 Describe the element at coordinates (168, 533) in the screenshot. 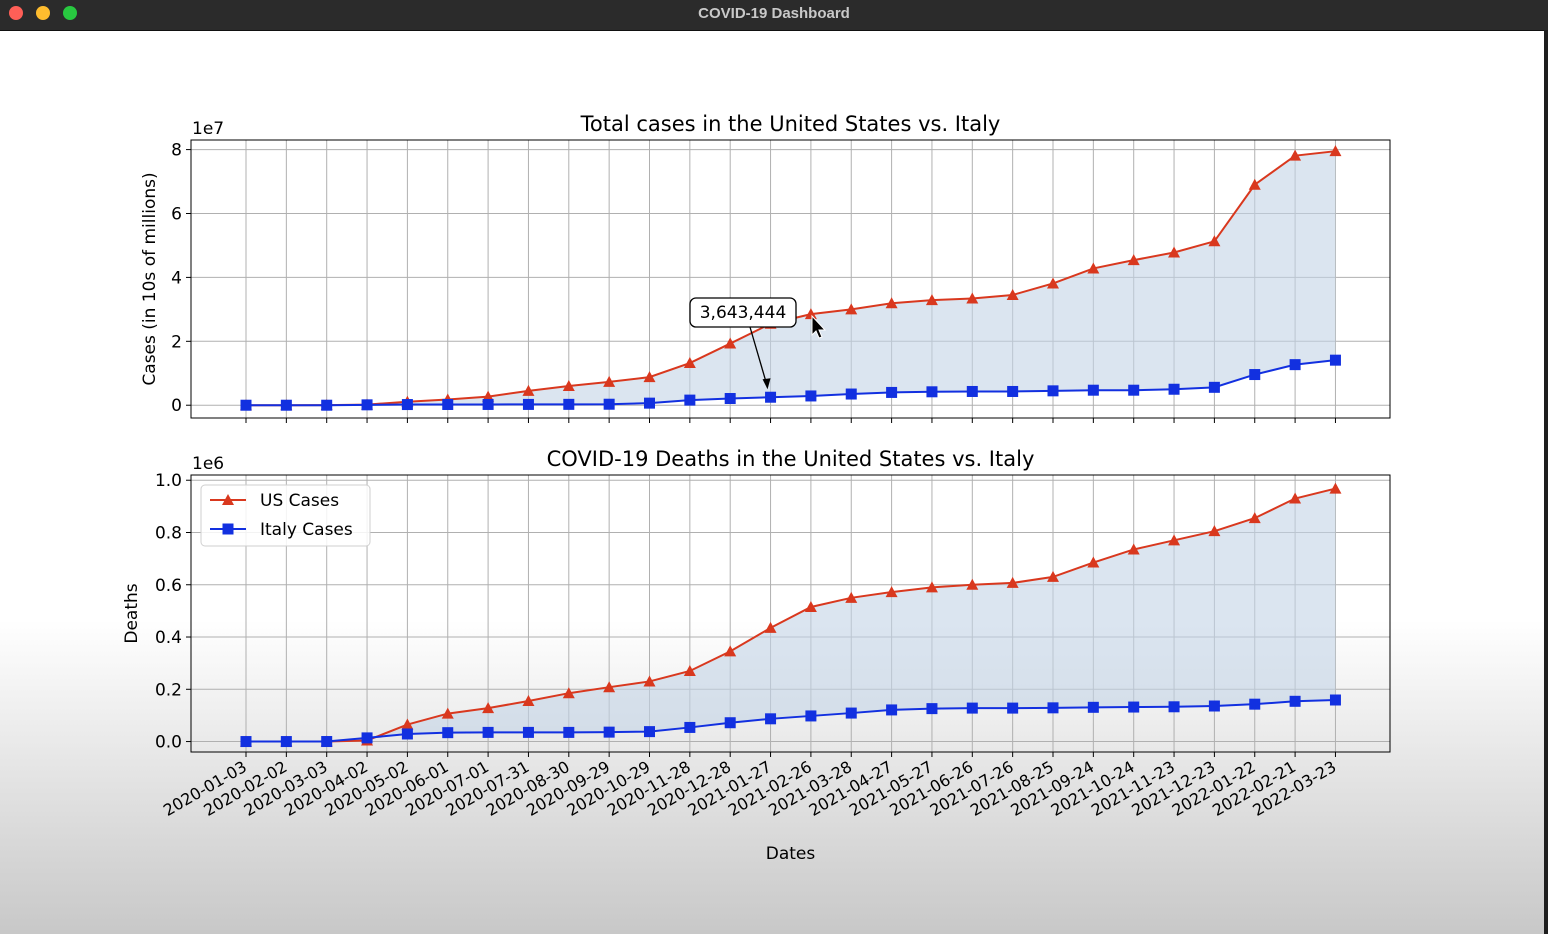

I see `y-tick-label: 0.8` at that location.